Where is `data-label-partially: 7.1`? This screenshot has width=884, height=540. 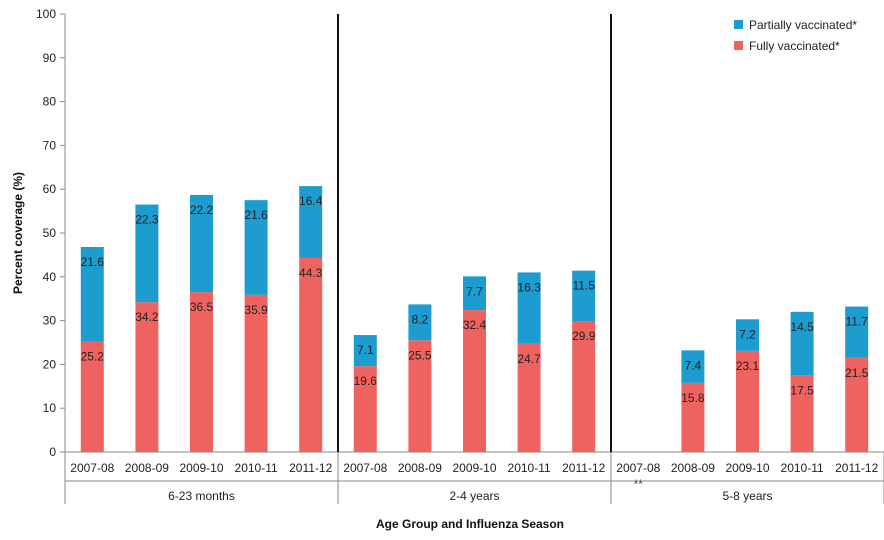 data-label-partially: 7.1 is located at coordinates (365, 350).